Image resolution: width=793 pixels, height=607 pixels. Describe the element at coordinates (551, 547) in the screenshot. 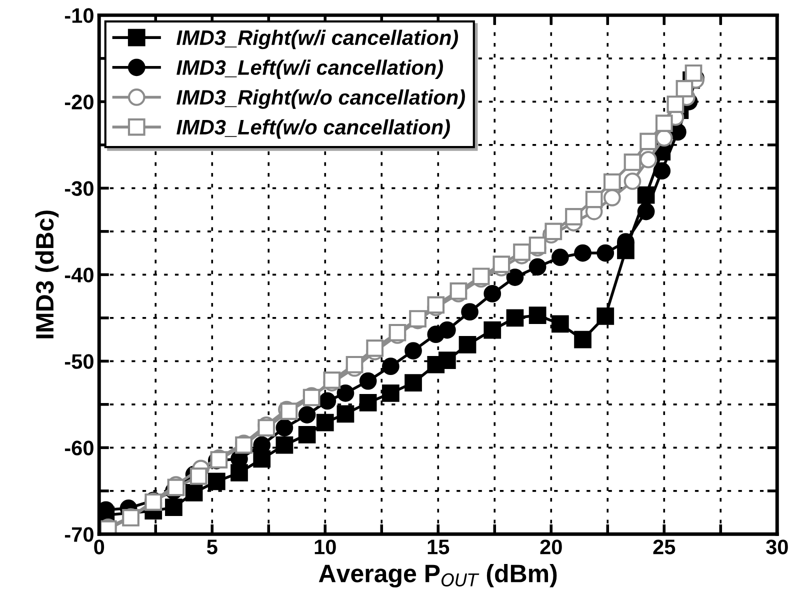

I see `x-tick-label: 20` at that location.